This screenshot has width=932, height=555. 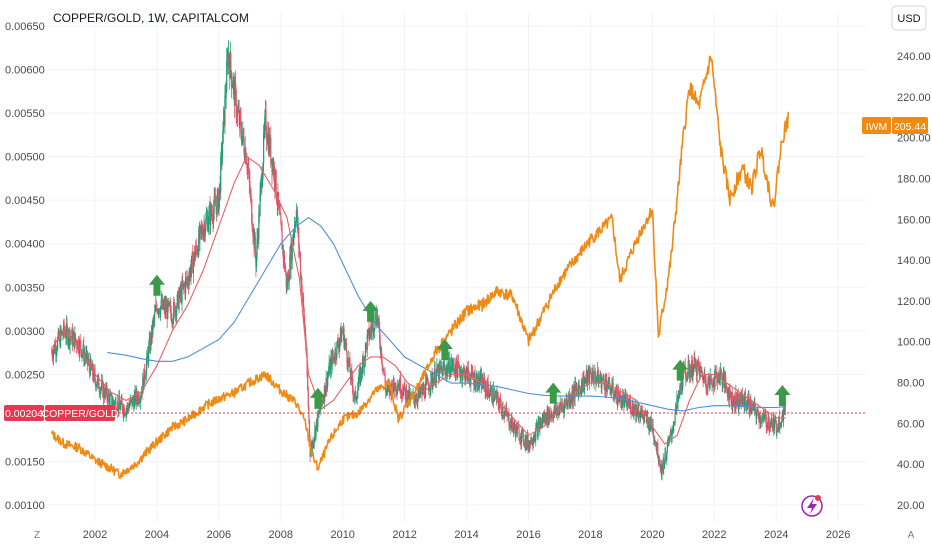 I want to click on x-axis-tick-label: 2018, so click(x=590, y=535).